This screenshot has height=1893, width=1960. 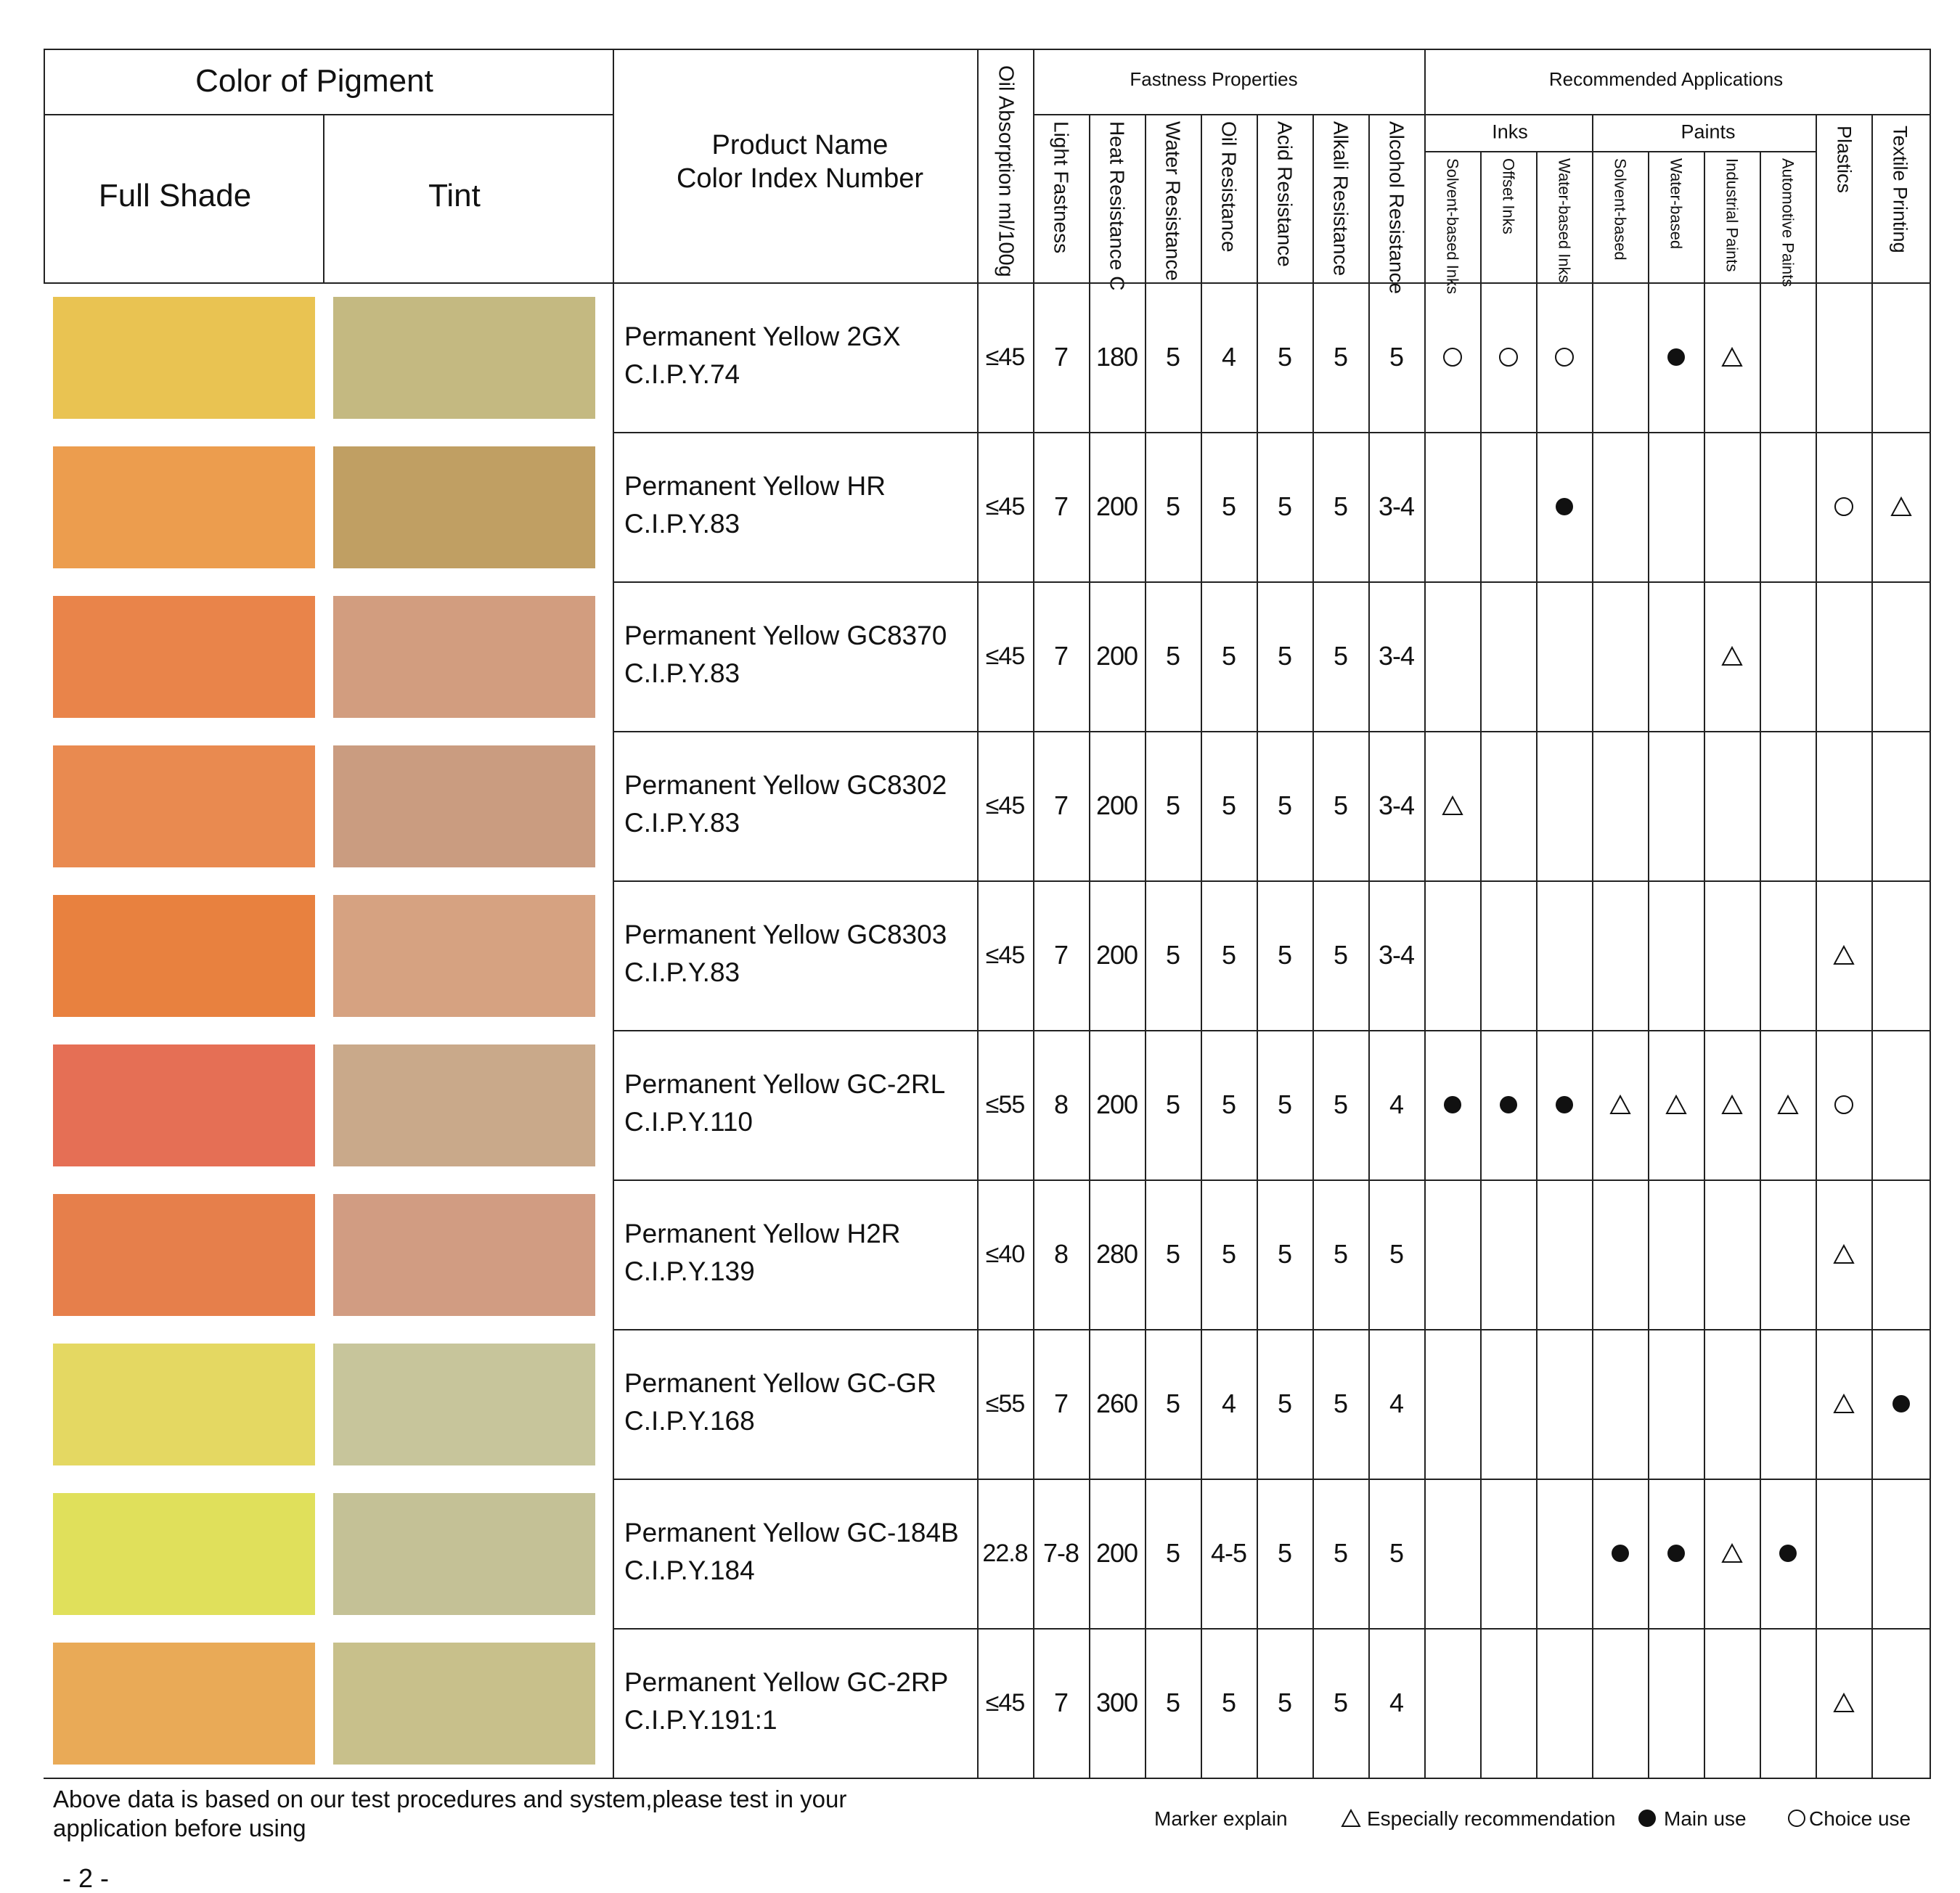 What do you see at coordinates (755, 486) in the screenshot?
I see `product-name: Permanent Yellow HR` at bounding box center [755, 486].